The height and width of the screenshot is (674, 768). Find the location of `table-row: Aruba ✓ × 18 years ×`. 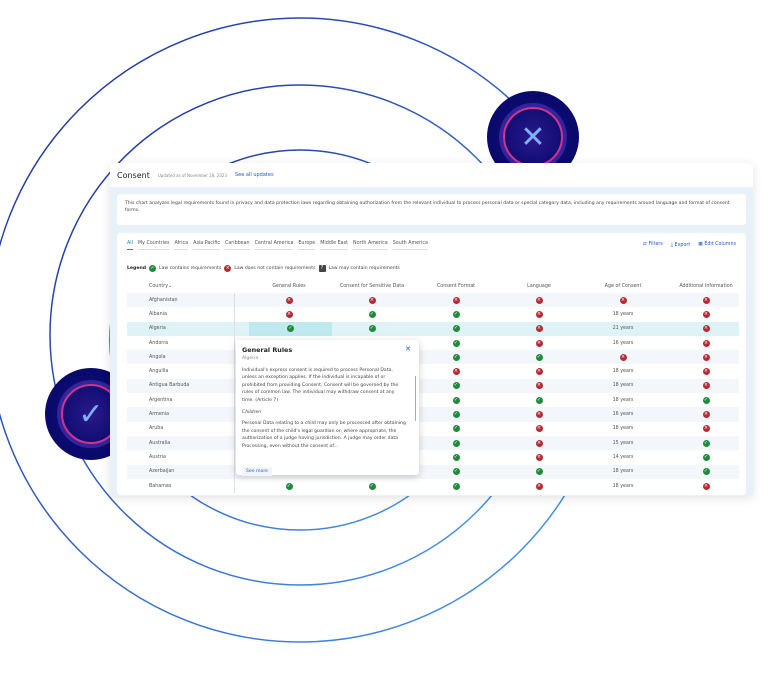

table-row: Aruba ✓ × 18 years × is located at coordinates (433, 429).